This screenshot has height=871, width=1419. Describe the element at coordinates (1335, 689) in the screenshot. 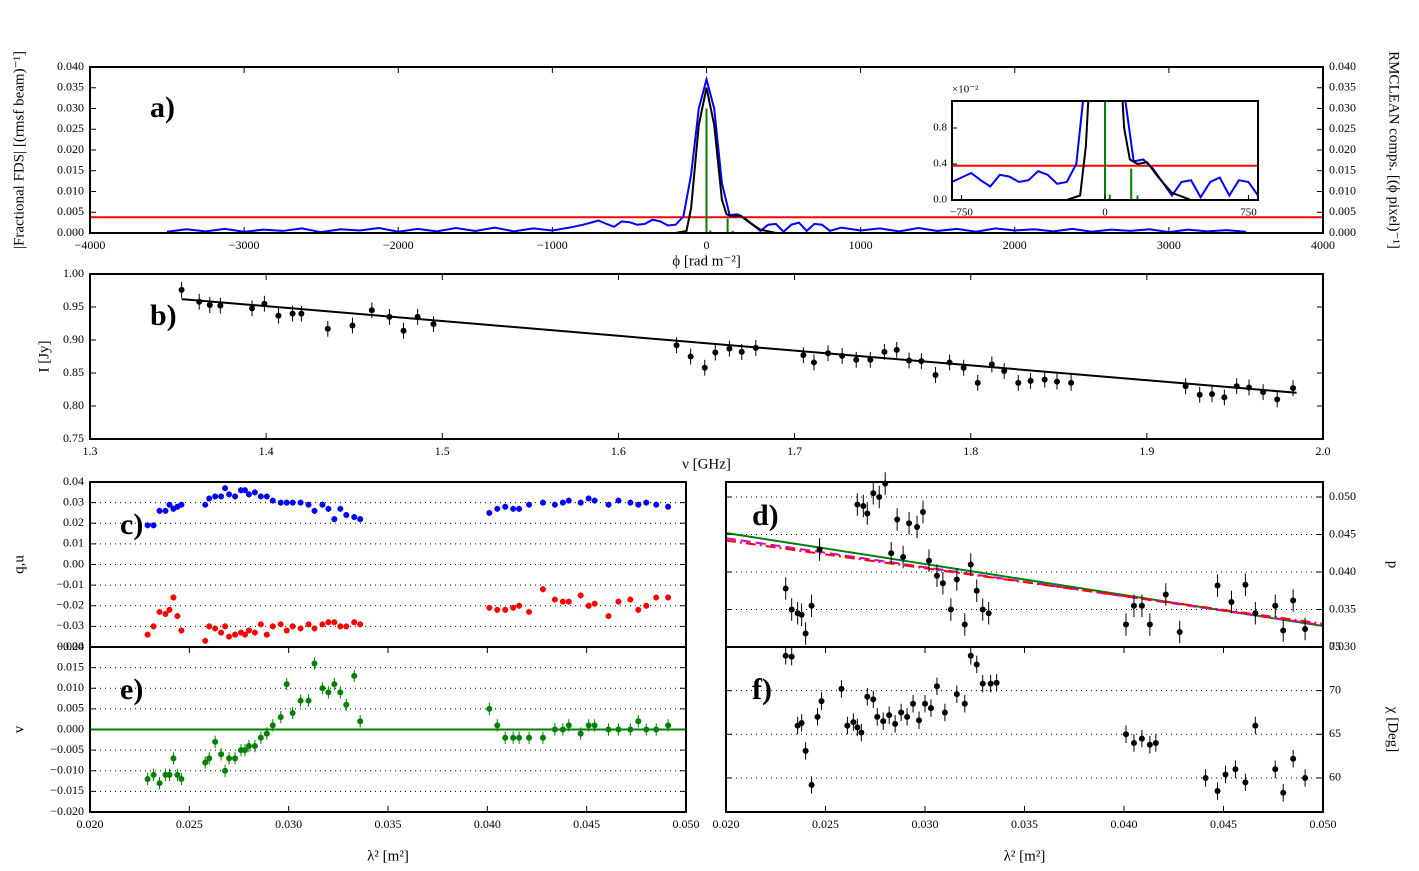

I see `y-tick-label: 70` at that location.